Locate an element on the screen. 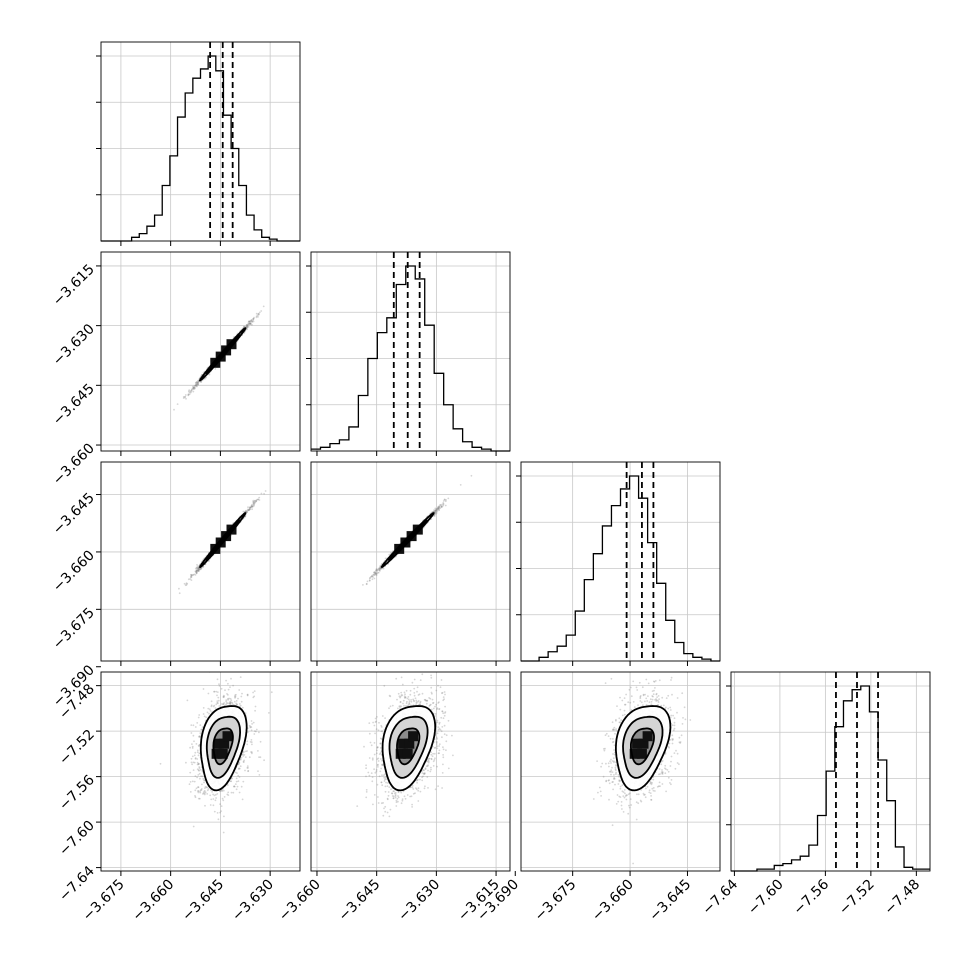  histogram-panel is located at coordinates (828, 771).